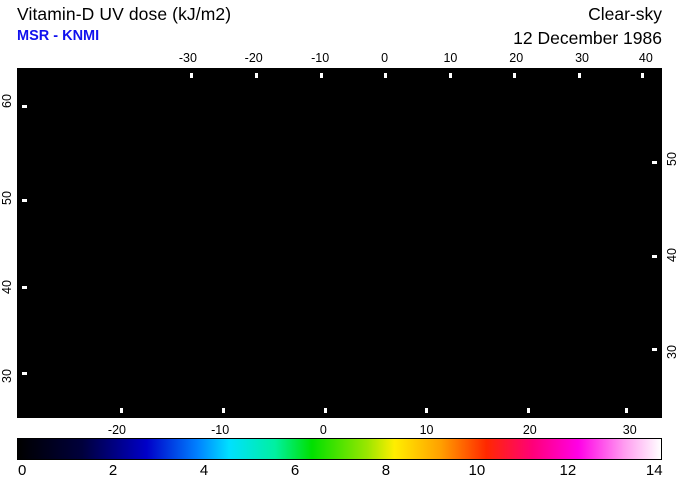 This screenshot has width=678, height=480. Describe the element at coordinates (113, 470) in the screenshot. I see `colorbar-label-1: 2` at that location.